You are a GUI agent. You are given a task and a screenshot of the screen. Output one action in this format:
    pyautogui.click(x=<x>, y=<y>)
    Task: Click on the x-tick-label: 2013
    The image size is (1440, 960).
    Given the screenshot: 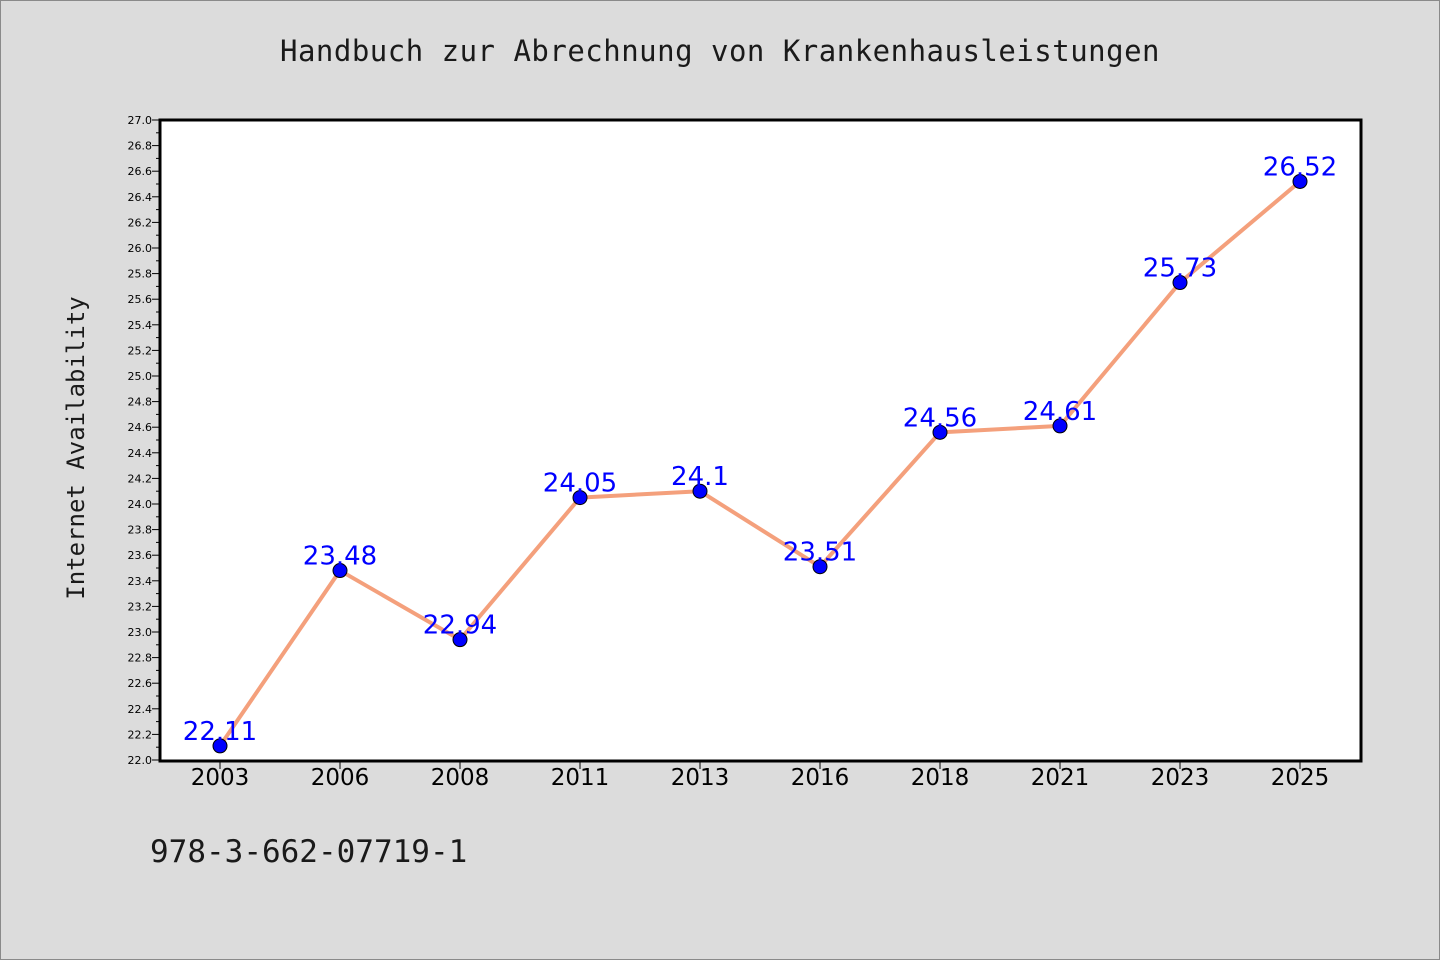 What is the action you would take?
    pyautogui.click(x=700, y=778)
    